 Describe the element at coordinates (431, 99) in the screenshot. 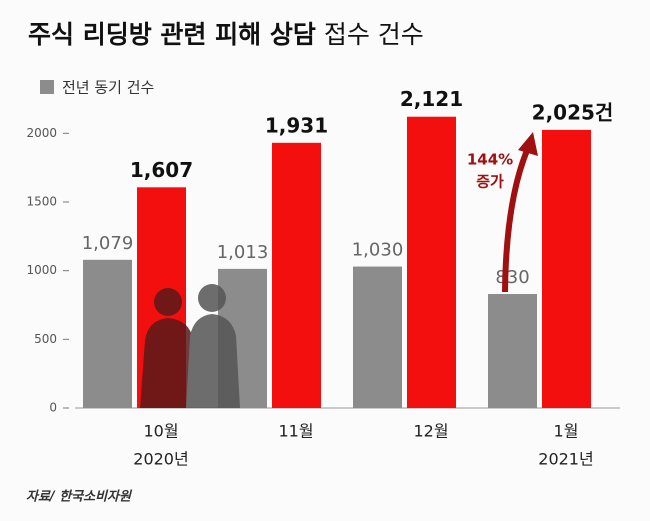

I see `value-label: 2,121` at that location.